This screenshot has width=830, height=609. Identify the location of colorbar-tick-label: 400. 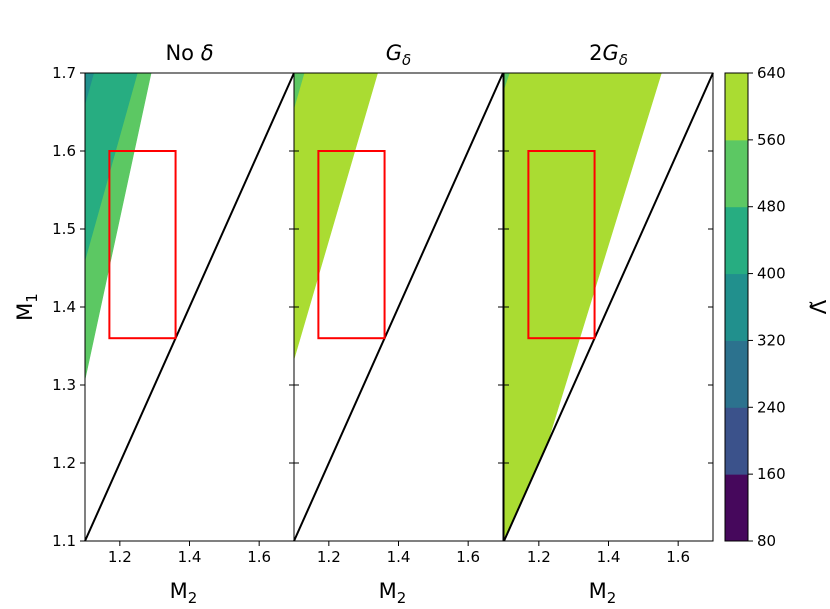
(771, 274).